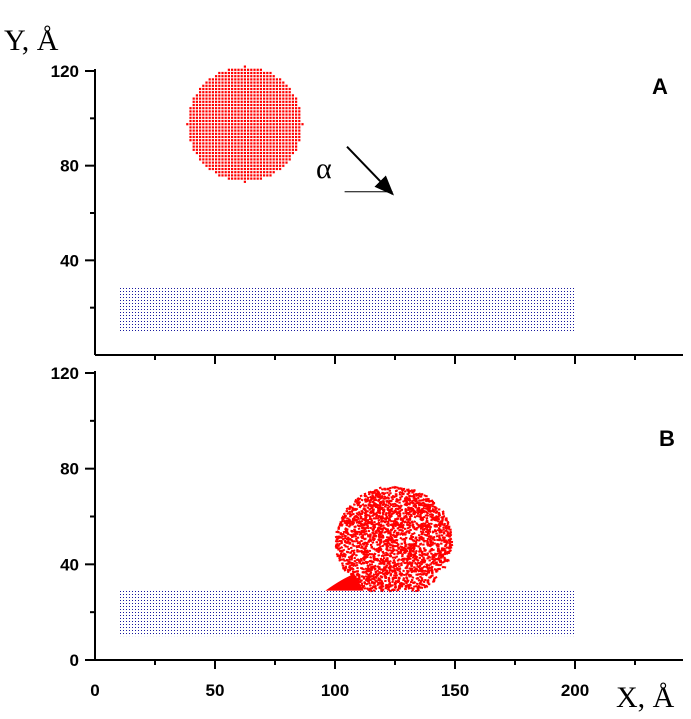  Describe the element at coordinates (74, 660) in the screenshot. I see `y-tick-label: 0` at that location.